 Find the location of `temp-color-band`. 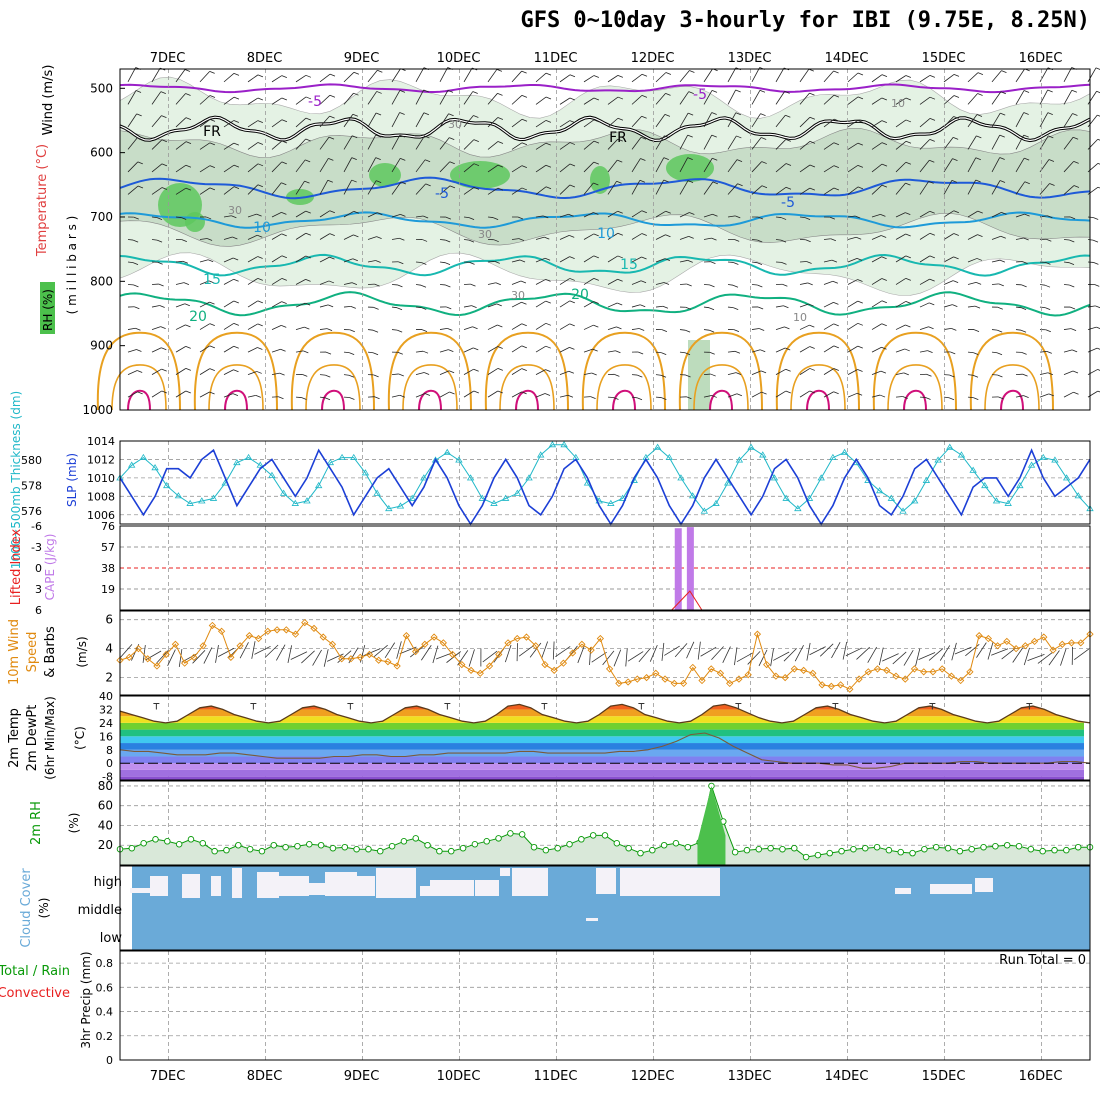

temp-color-band is located at coordinates (602, 699).